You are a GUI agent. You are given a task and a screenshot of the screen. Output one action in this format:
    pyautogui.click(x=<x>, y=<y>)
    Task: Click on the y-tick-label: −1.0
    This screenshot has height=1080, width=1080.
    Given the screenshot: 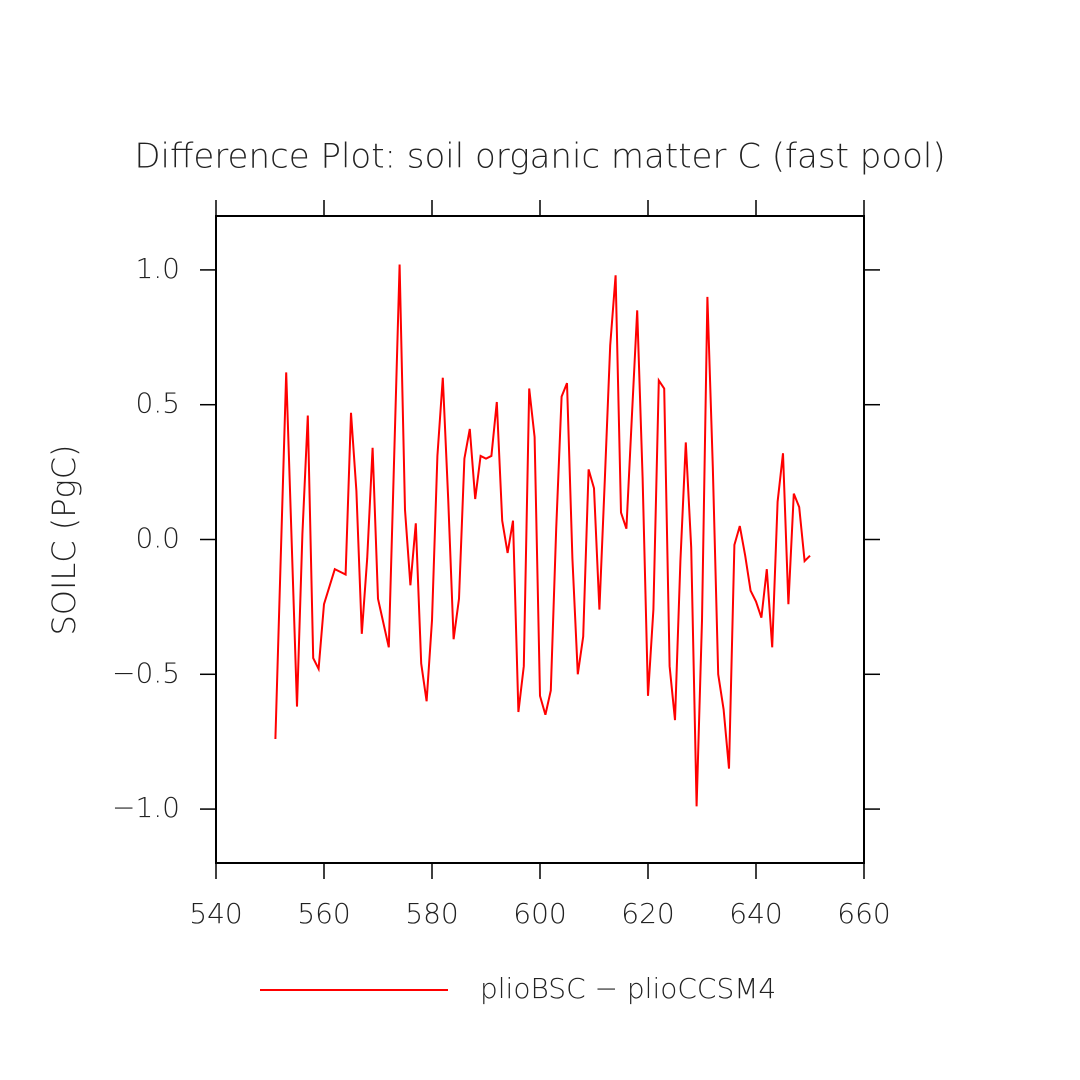 What is the action you would take?
    pyautogui.click(x=146, y=807)
    